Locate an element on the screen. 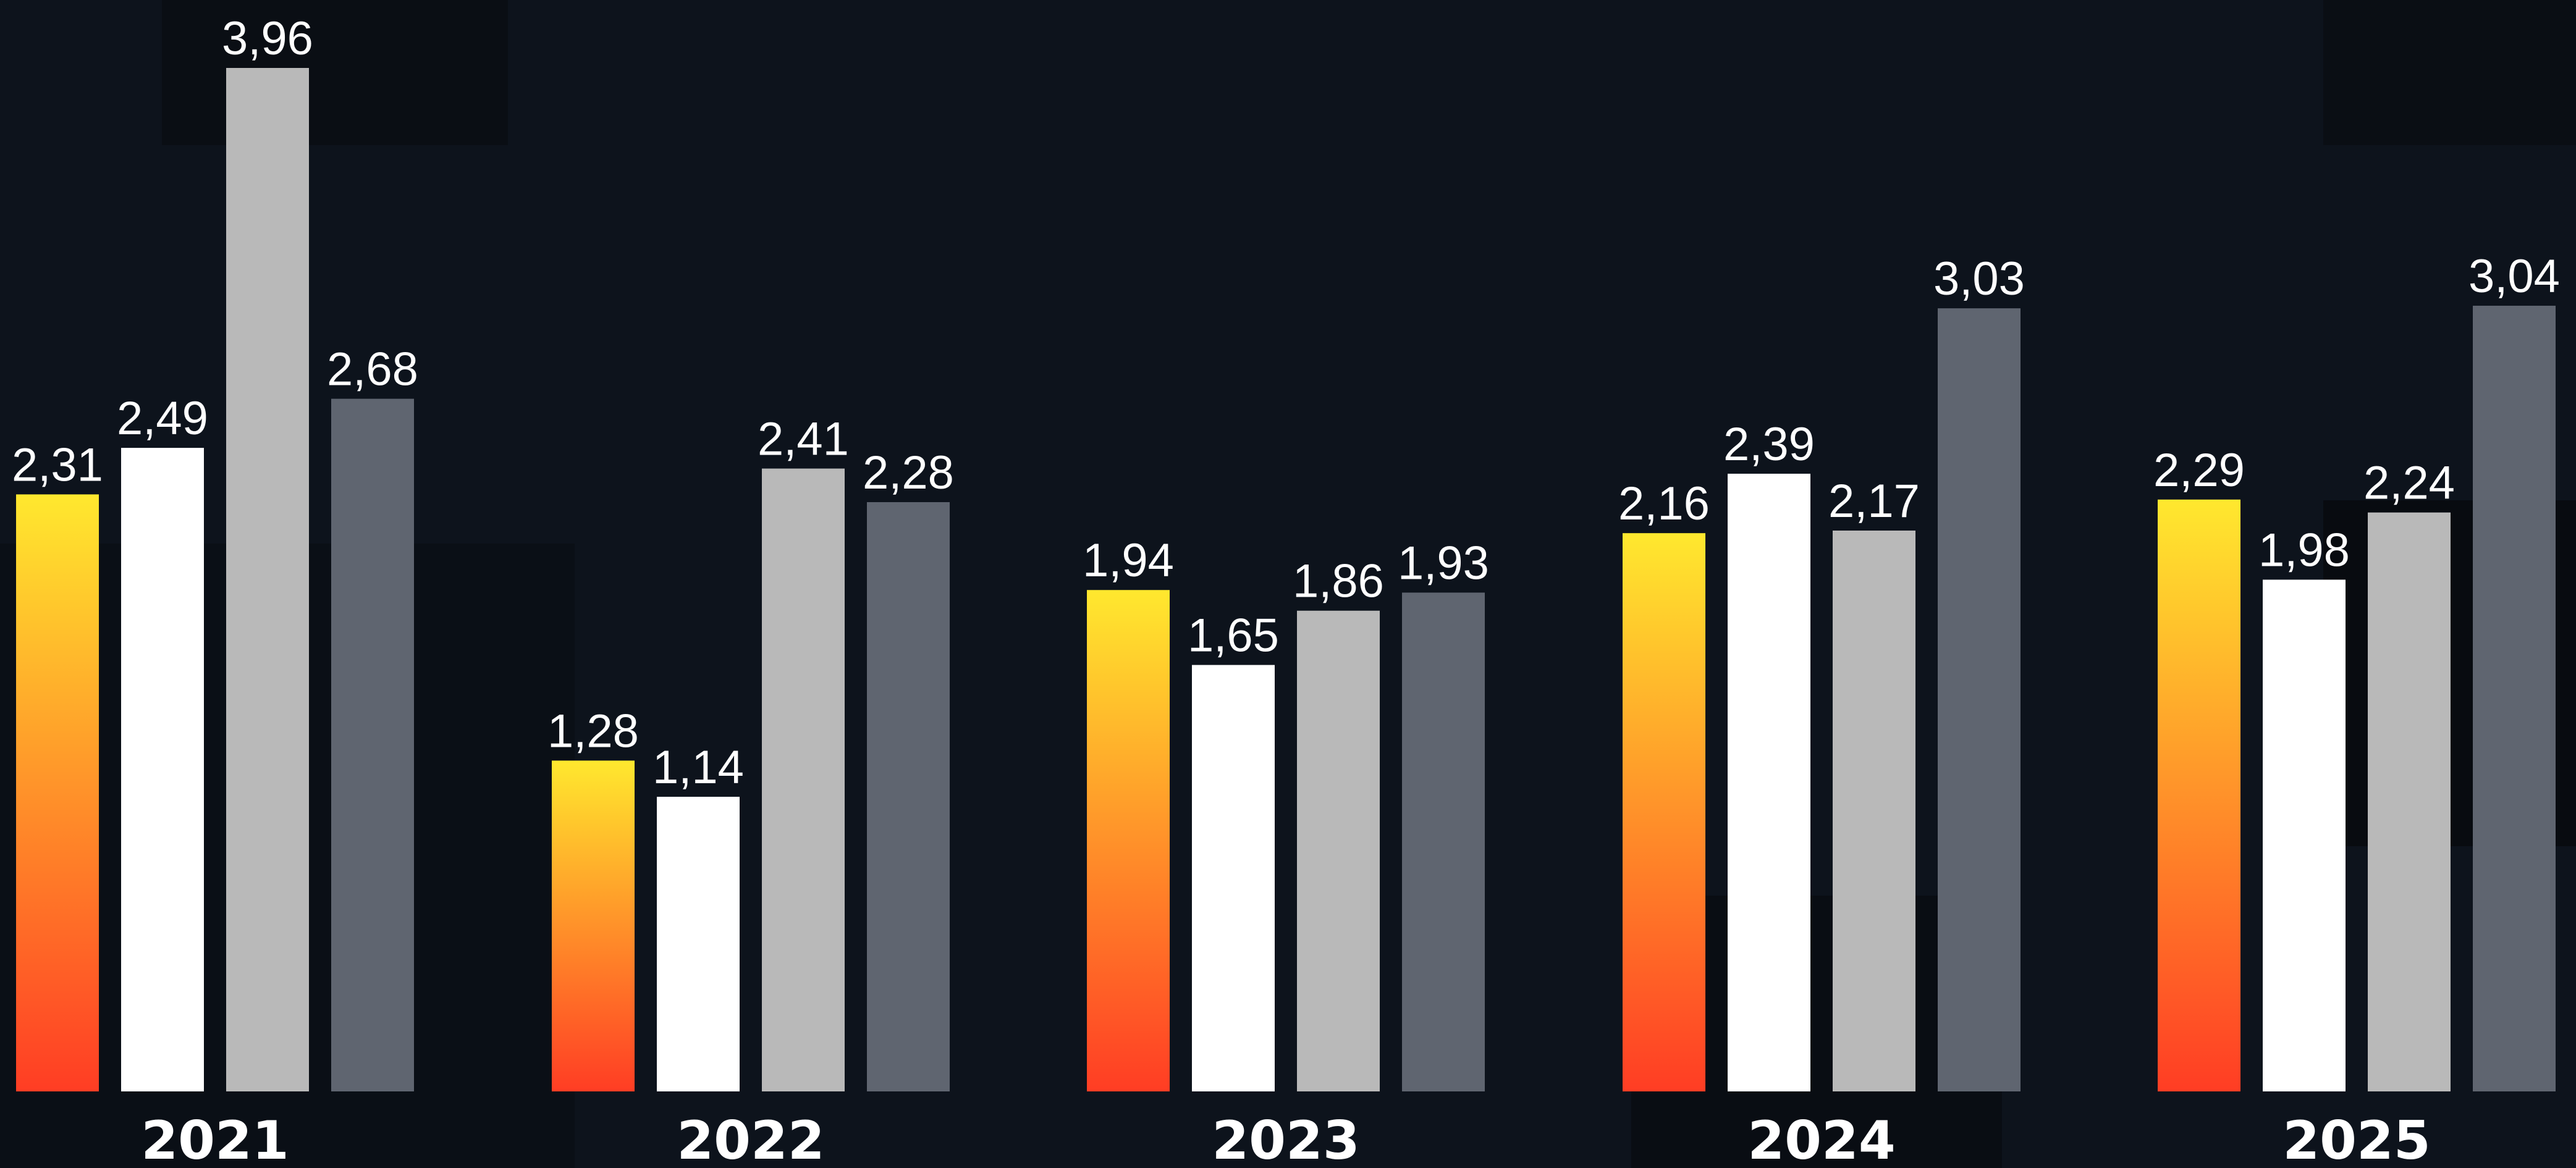 The height and width of the screenshot is (1168, 2576). bar-value-label-2024-series-4: 3,03 is located at coordinates (1979, 279).